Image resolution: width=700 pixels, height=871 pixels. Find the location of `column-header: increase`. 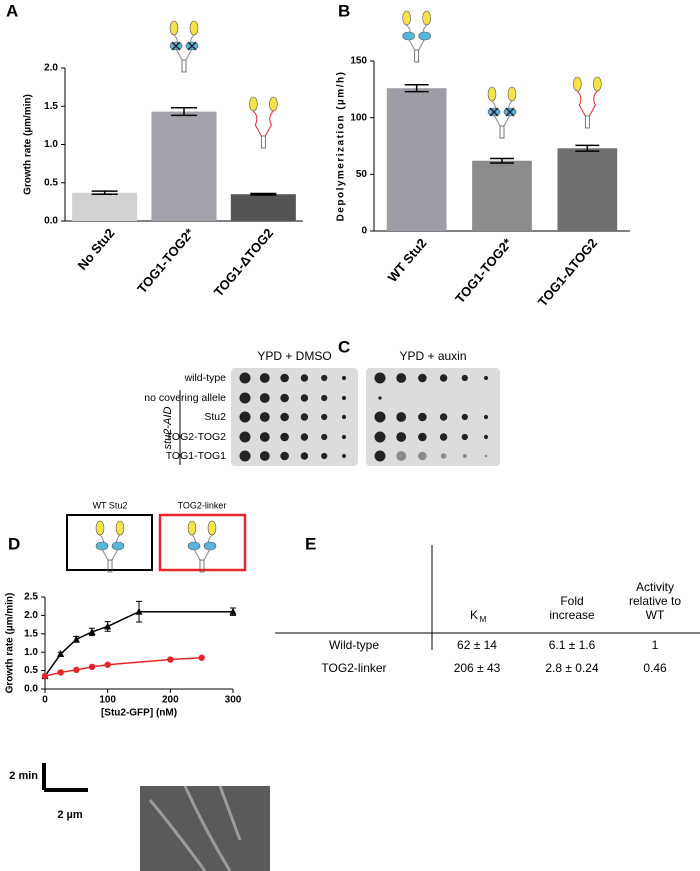

column-header: increase is located at coordinates (572, 615).